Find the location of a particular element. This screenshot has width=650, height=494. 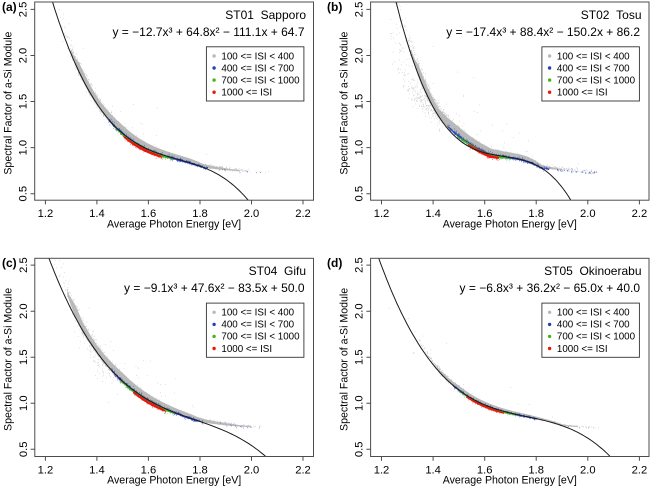

svg-text:y = −17.4x³ + 88.4x² − 150.2x: y = −17.4x³ + 88.4x² − 150.2x + 86.2 is located at coordinates (543, 32).